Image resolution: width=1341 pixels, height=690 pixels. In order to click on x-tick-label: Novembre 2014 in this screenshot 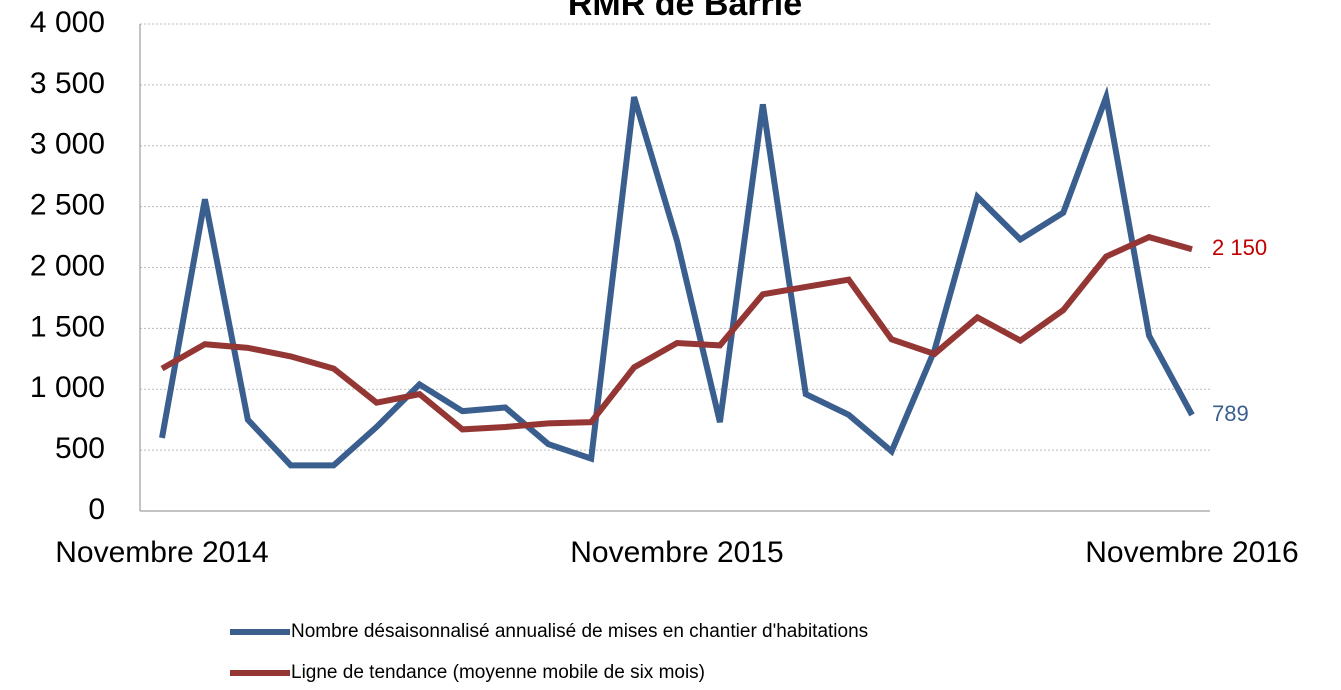, I will do `click(161, 552)`.